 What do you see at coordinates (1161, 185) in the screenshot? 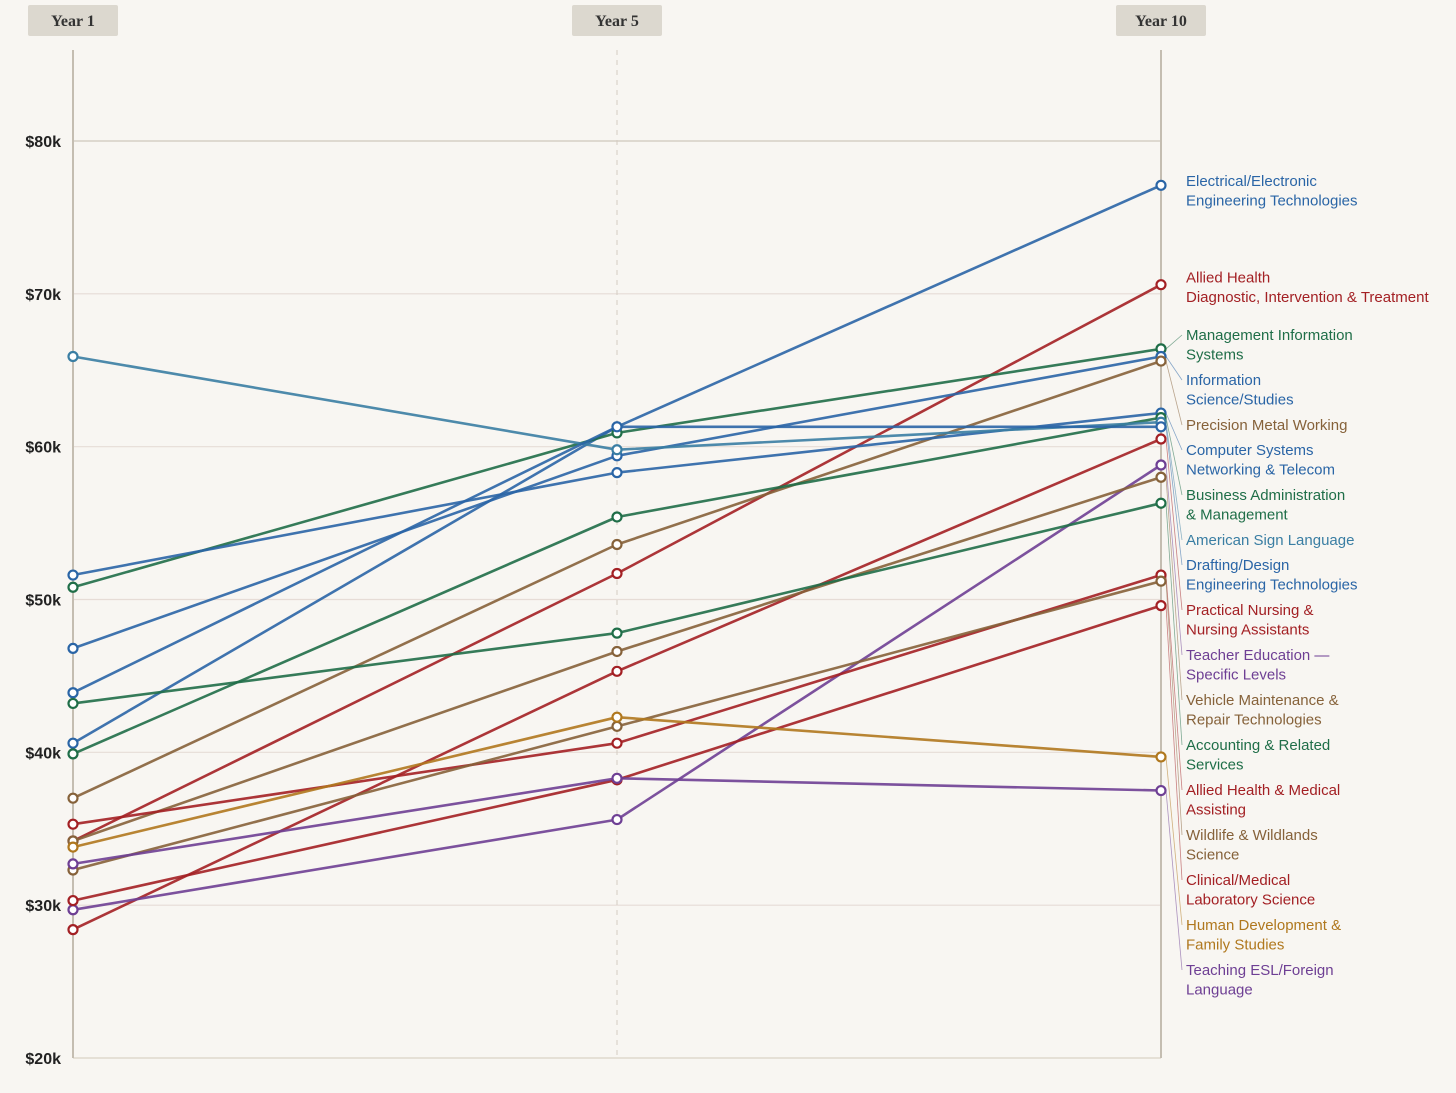
I see `data-point-electrical-electronic-engineering-technologies` at bounding box center [1161, 185].